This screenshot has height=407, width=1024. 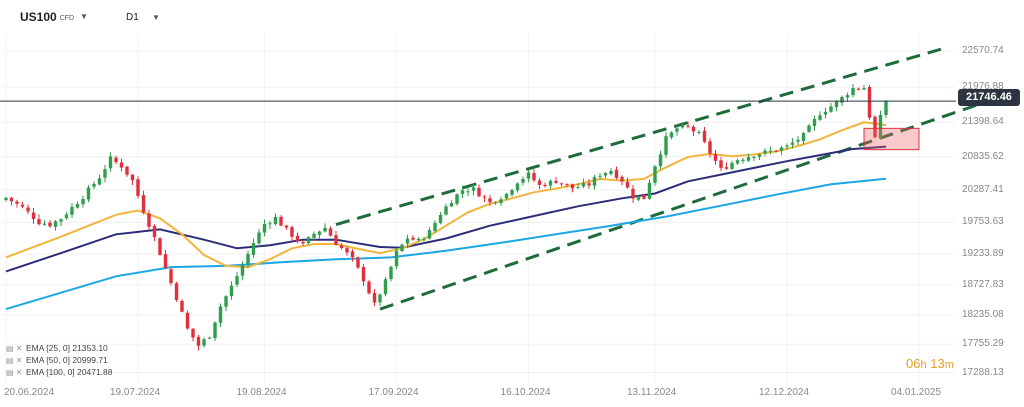 I want to click on timeframe-dropdown-chevron-icon: ▼, so click(x=156, y=17).